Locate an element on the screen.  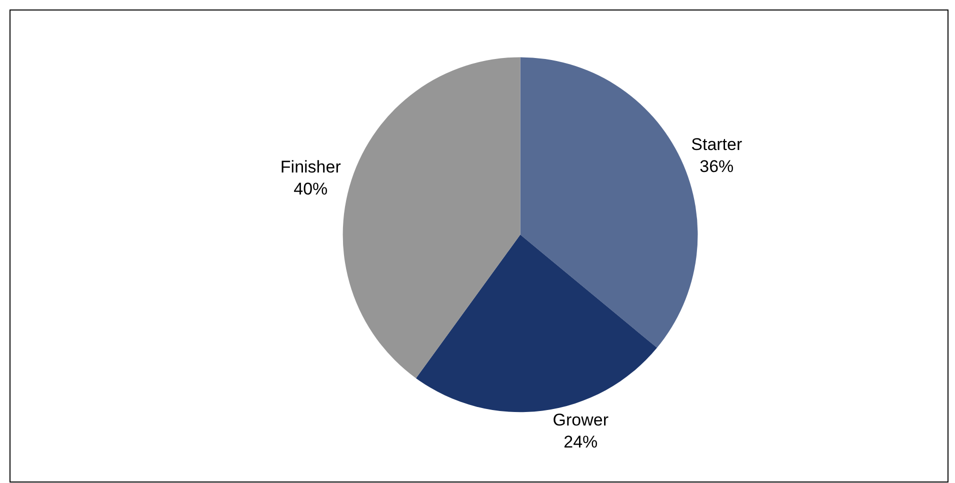
slice-label: Starter is located at coordinates (716, 144).